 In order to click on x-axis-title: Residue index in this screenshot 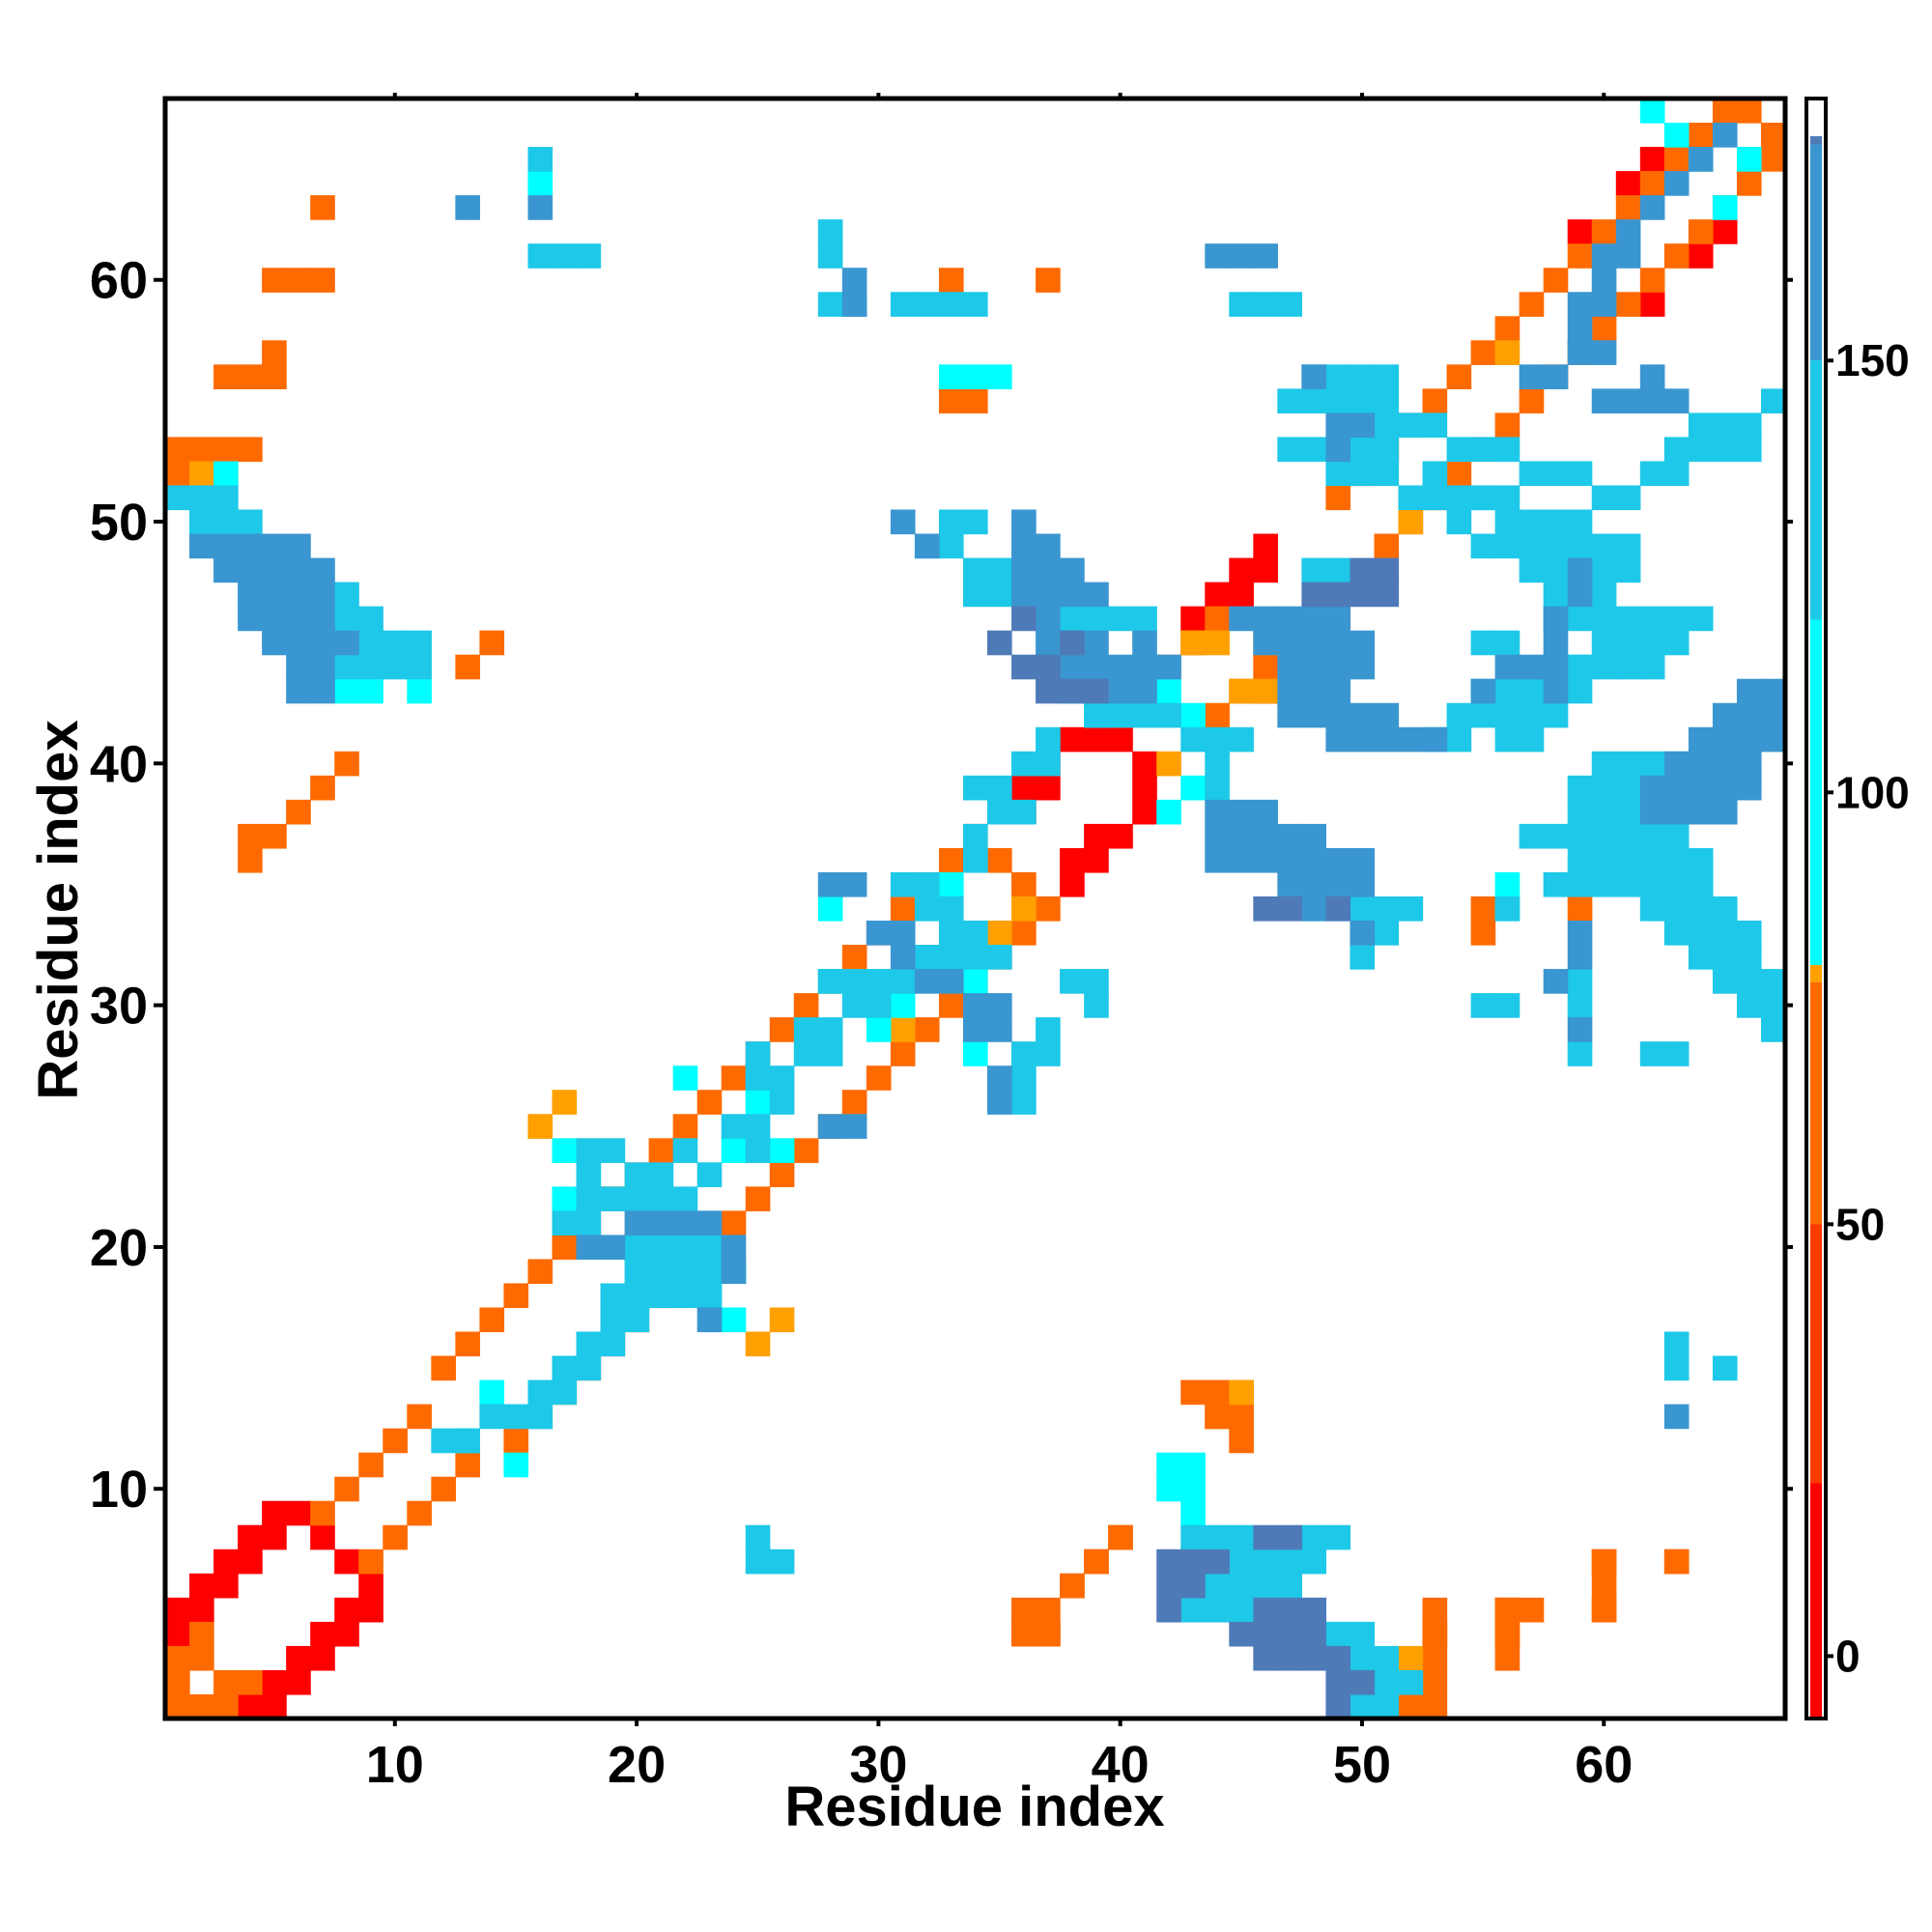, I will do `click(974, 1807)`.